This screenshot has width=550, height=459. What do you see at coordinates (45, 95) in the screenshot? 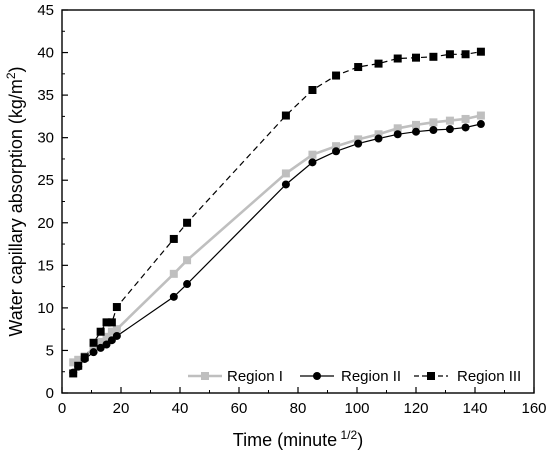
I see `y-tick-label: 35` at bounding box center [45, 95].